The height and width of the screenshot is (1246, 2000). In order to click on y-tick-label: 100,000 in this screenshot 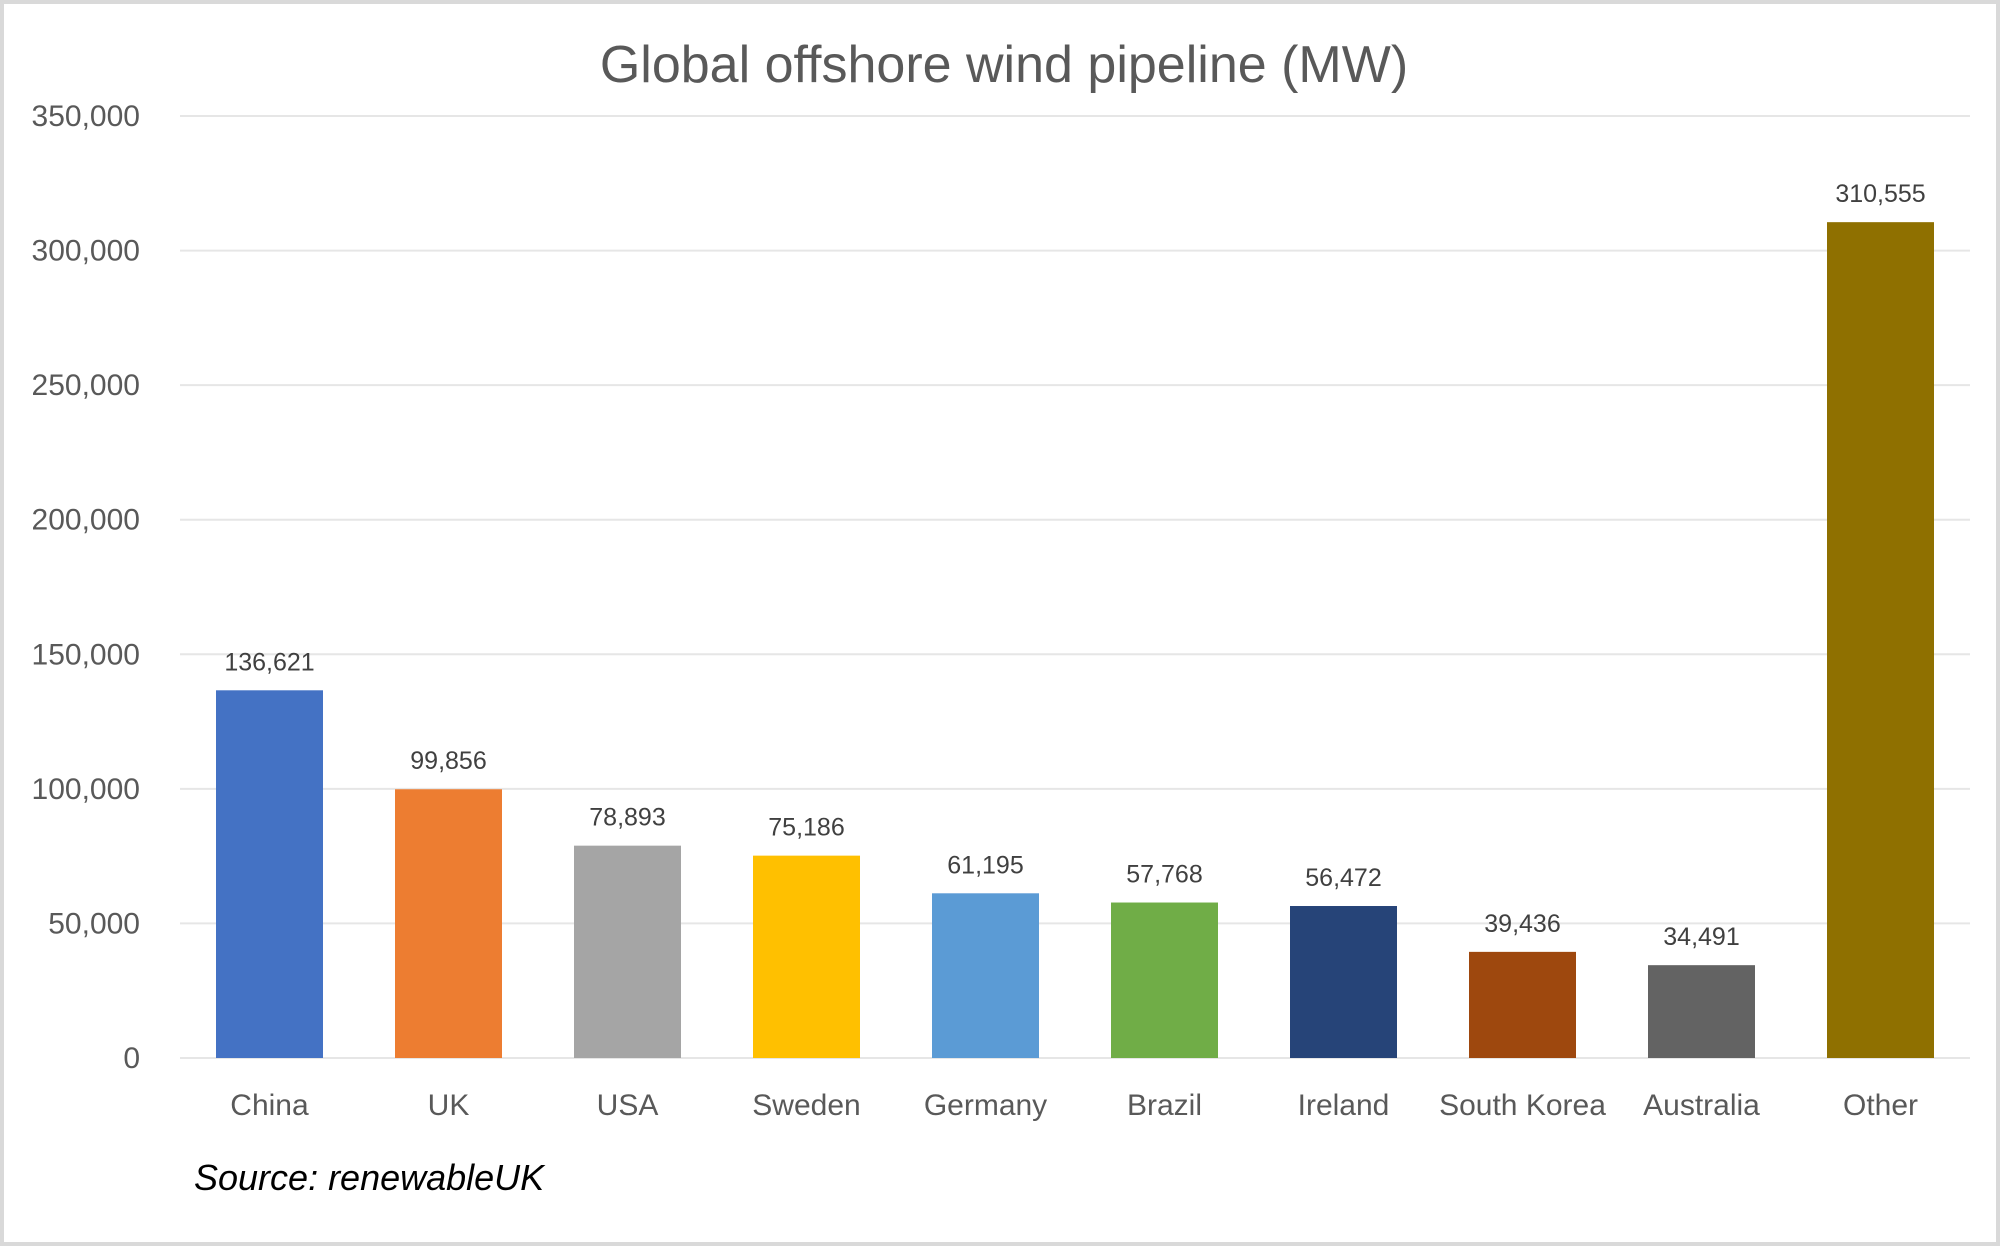, I will do `click(86, 789)`.